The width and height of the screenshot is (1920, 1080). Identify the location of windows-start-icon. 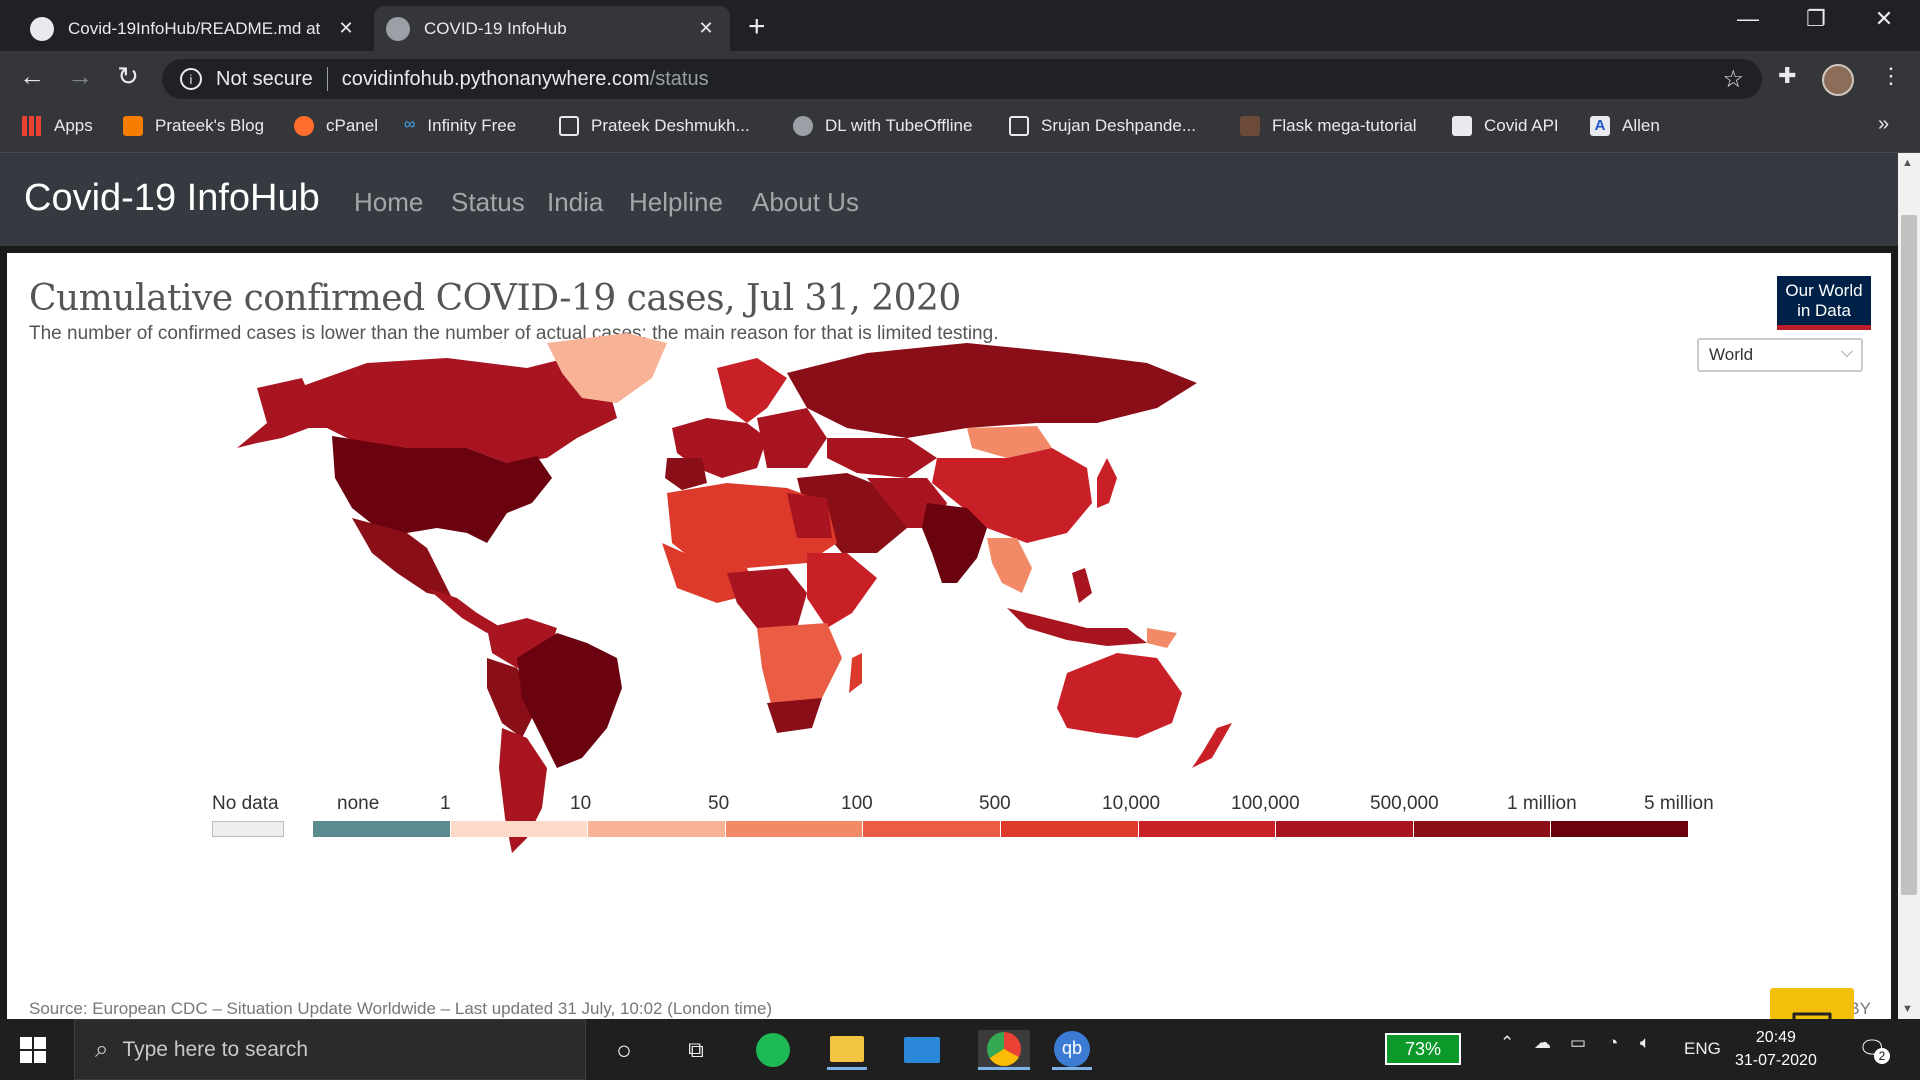
(33, 1050).